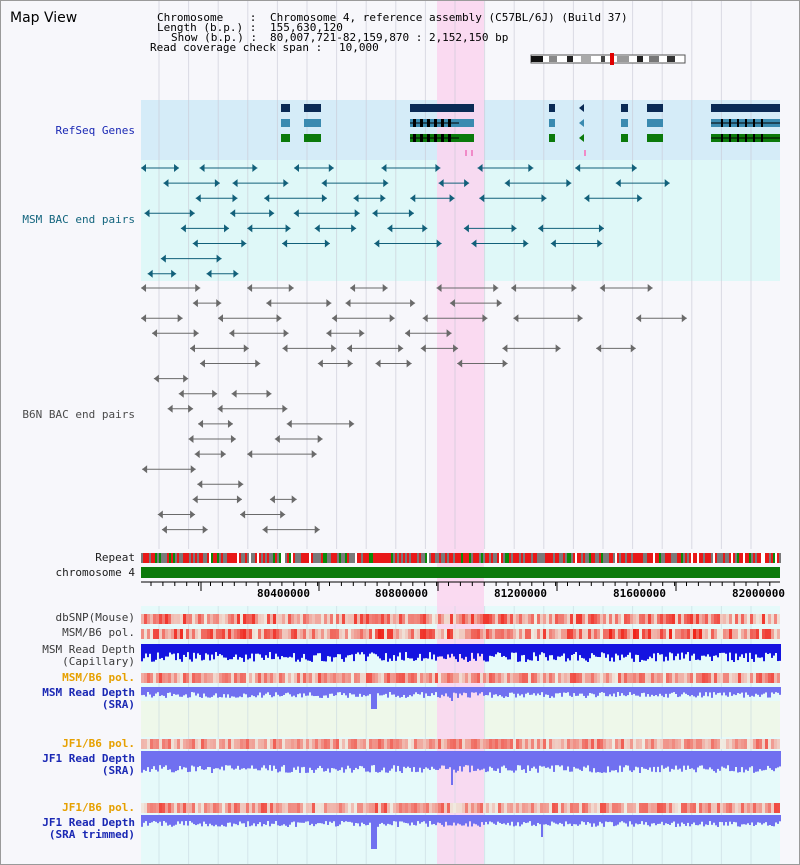 This screenshot has height=865, width=800. What do you see at coordinates (754, 138) in the screenshot?
I see `gene-exon` at bounding box center [754, 138].